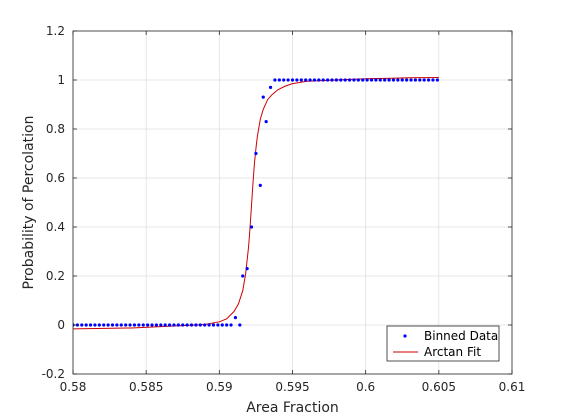 This screenshot has height=420, width=566. What do you see at coordinates (405, 336) in the screenshot?
I see `legend-marker-binned-data` at bounding box center [405, 336].